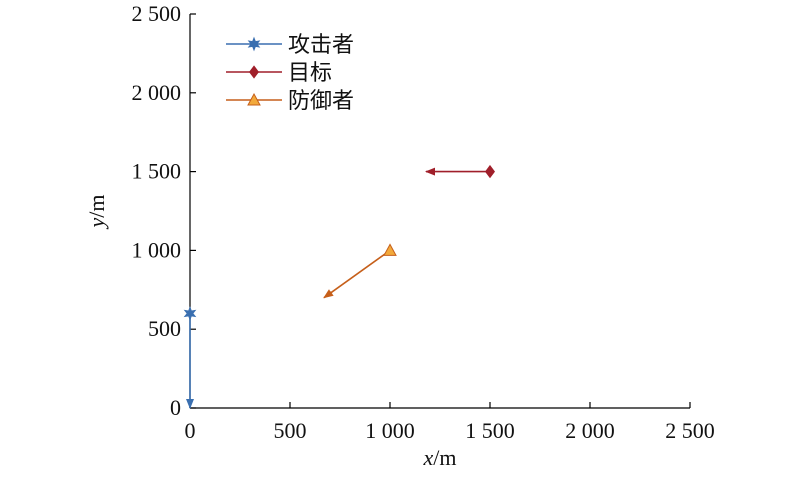  I want to click on x-axis-var: x, so click(428, 457).